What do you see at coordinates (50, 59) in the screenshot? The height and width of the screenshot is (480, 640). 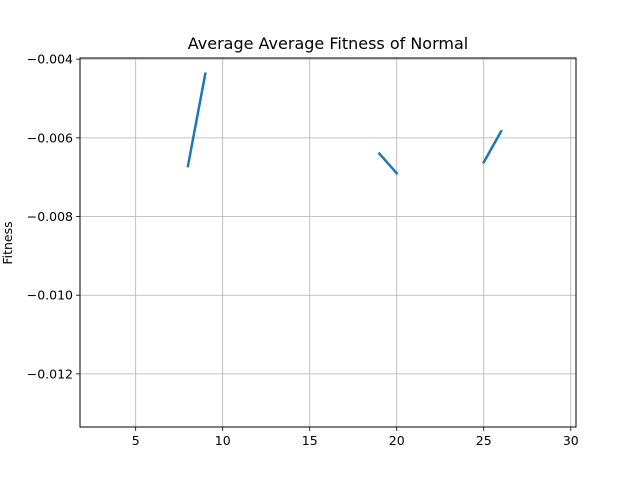 I see `y-tick-label: −0.004` at bounding box center [50, 59].